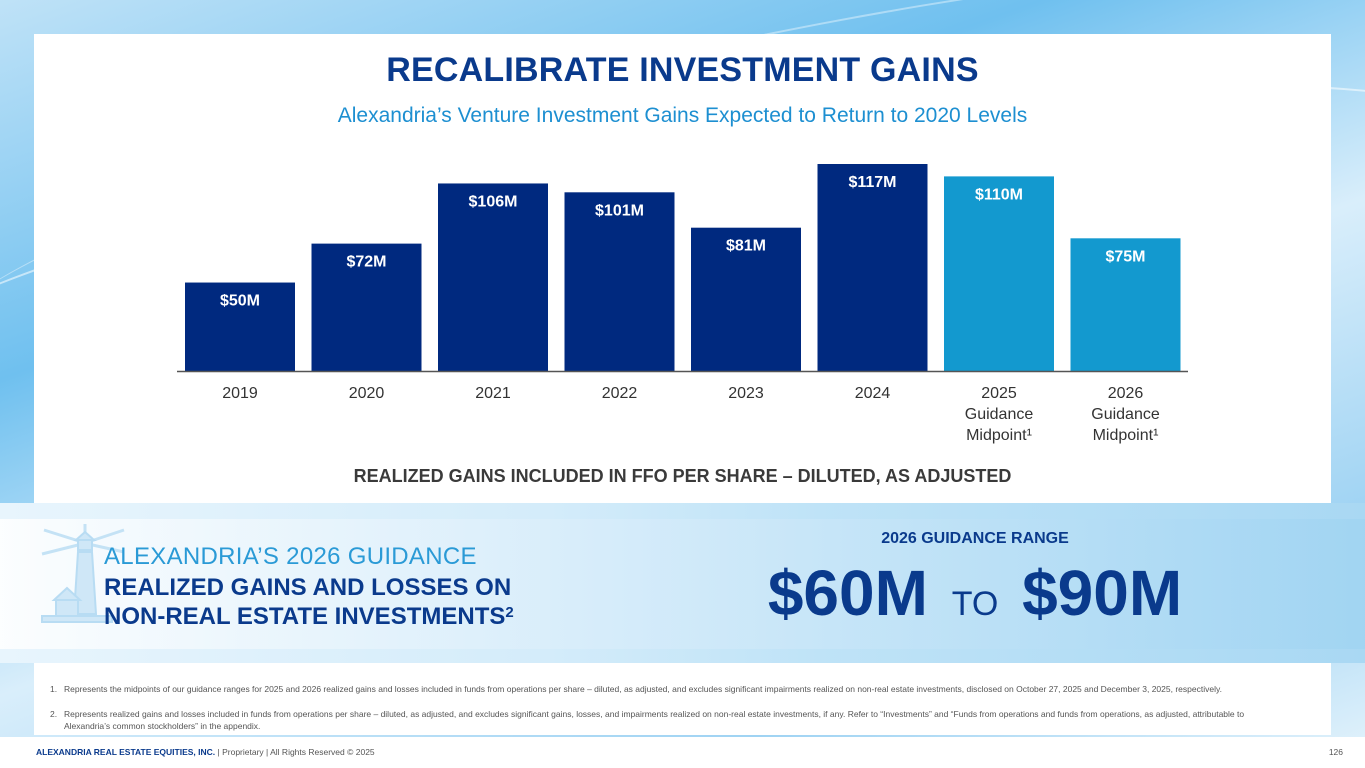  What do you see at coordinates (1125, 414) in the screenshot?
I see `x-tick-label-7: Guidance` at bounding box center [1125, 414].